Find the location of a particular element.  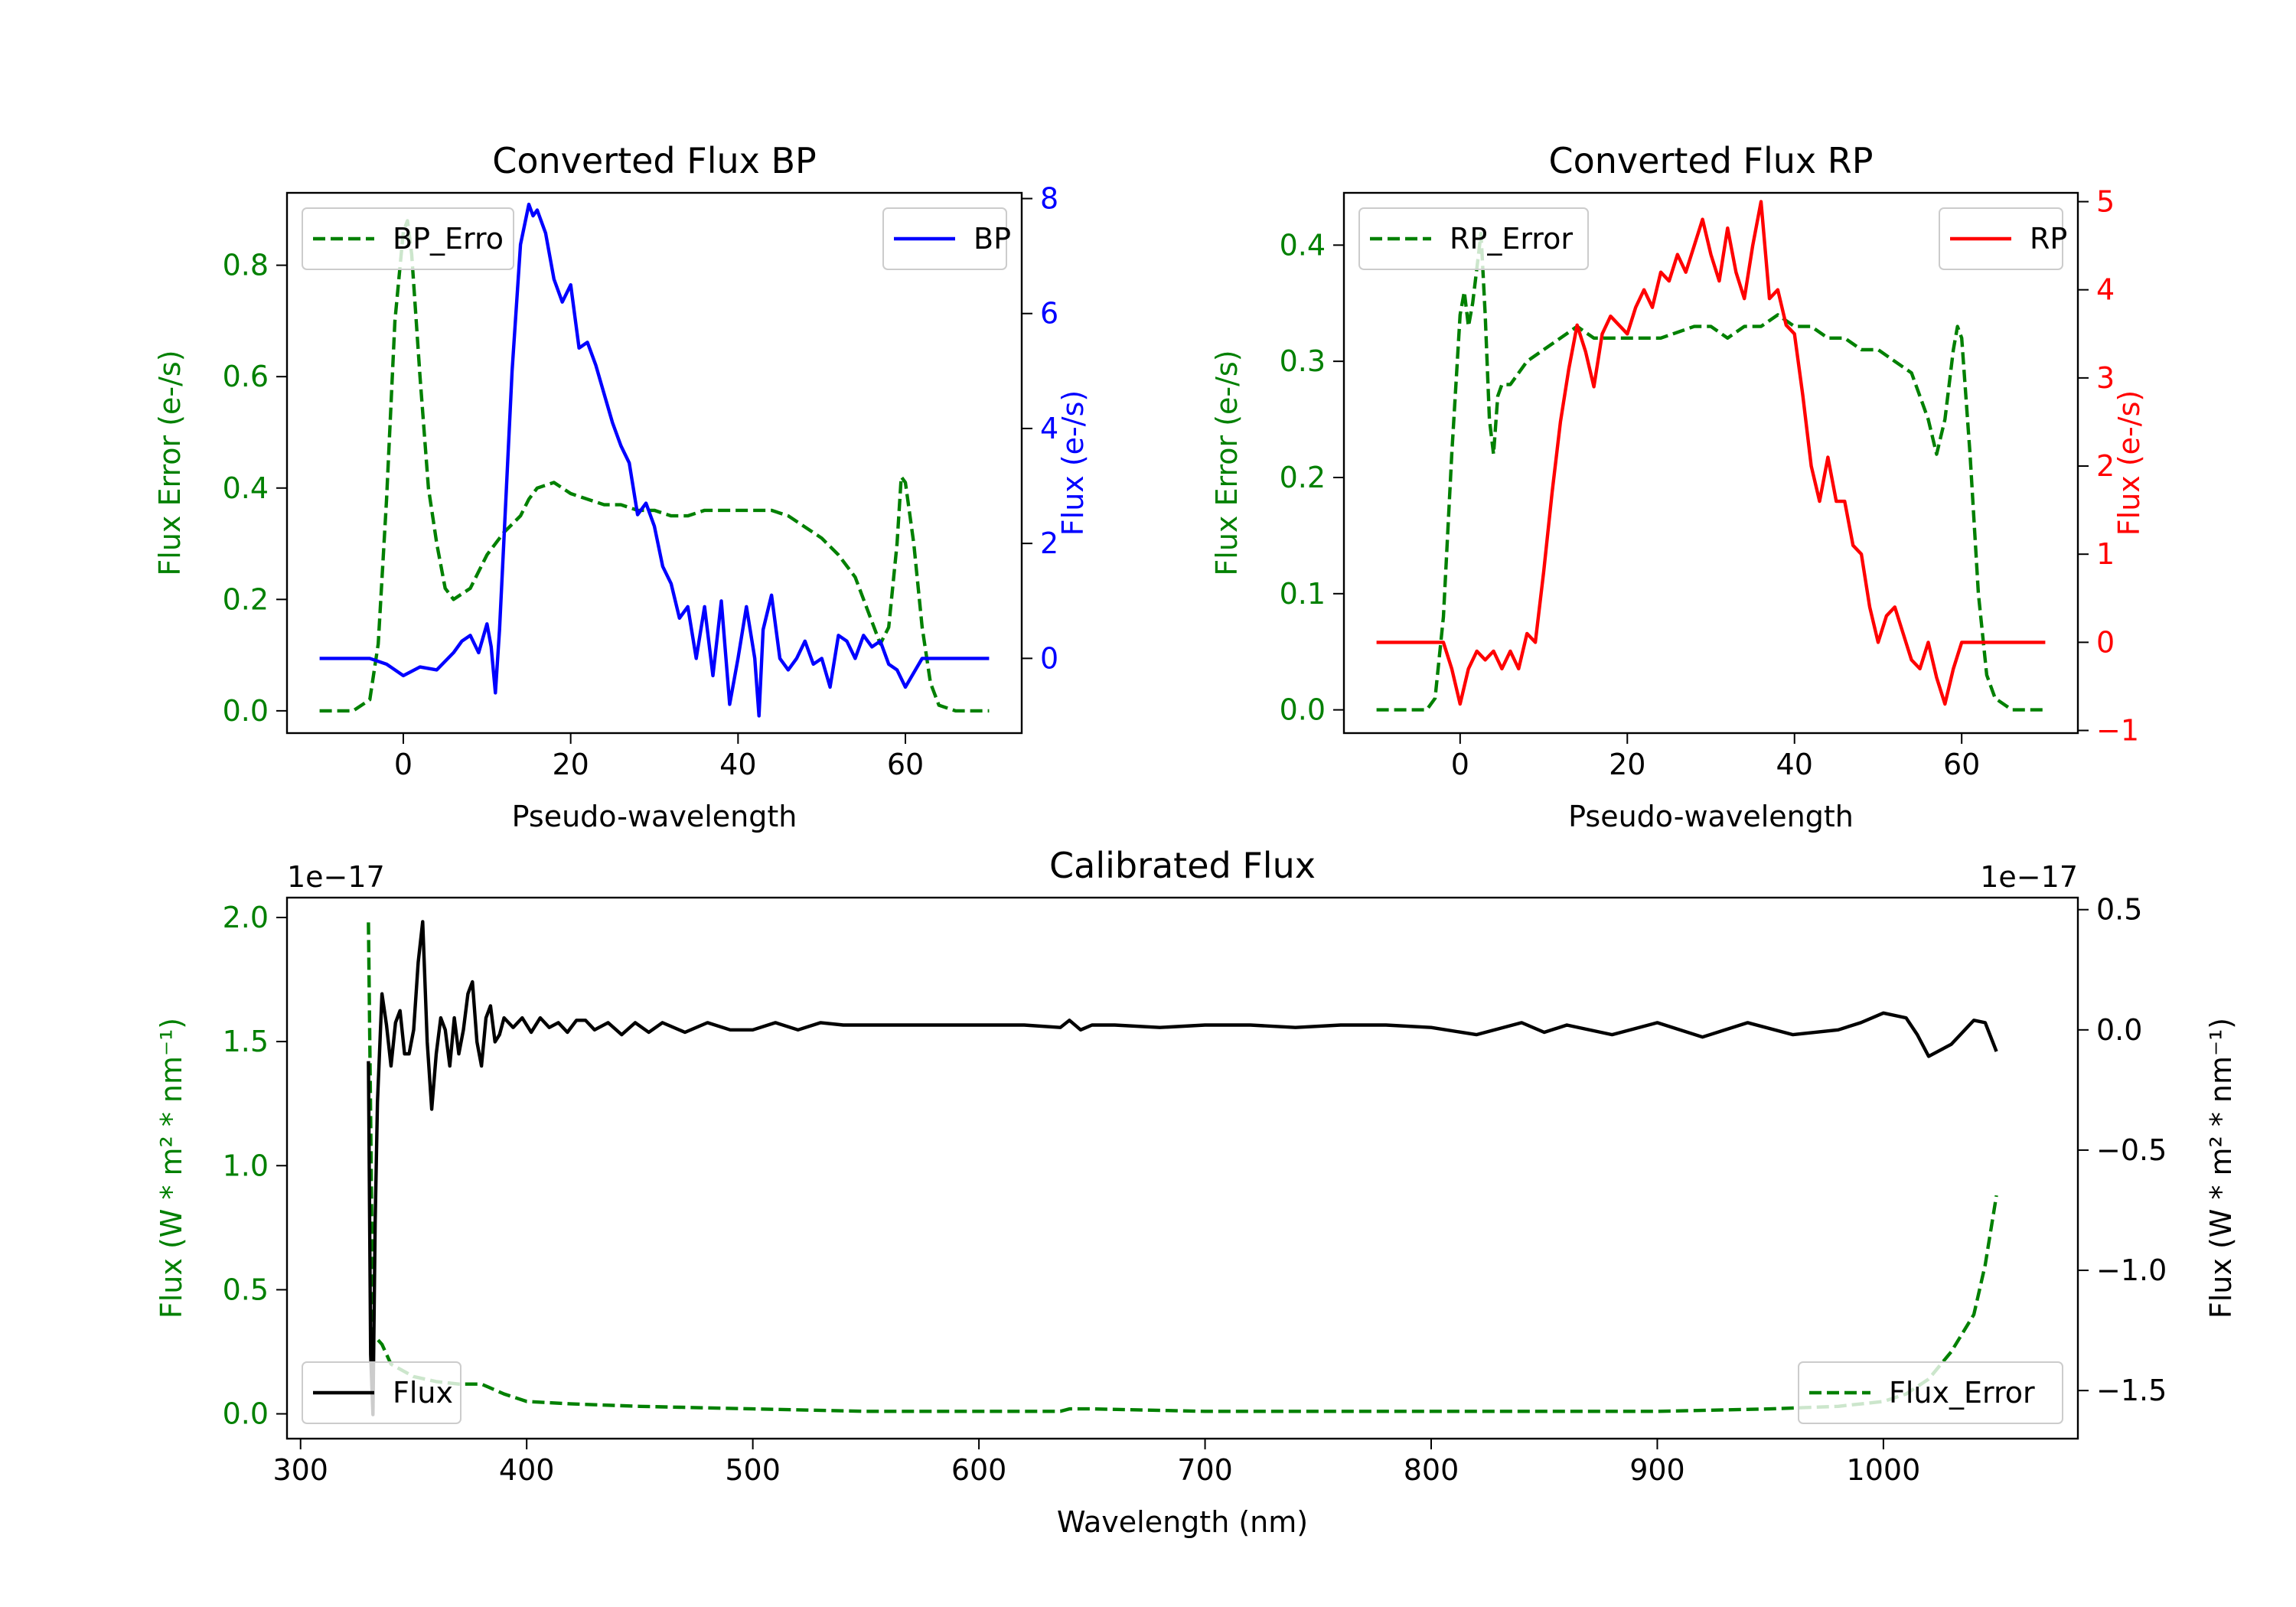

y-tick-label-left: 0.1 is located at coordinates (1303, 594).